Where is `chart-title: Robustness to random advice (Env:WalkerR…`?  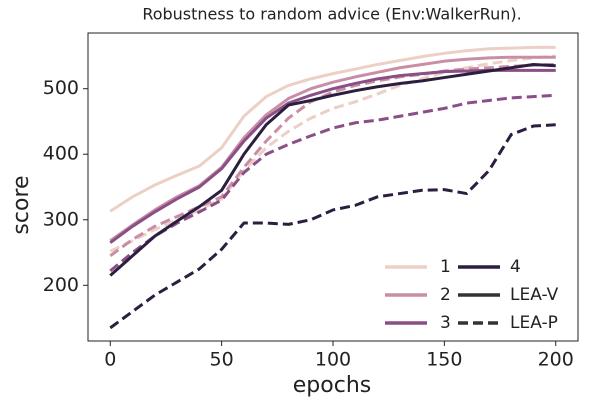
chart-title: Robustness to random advice (Env:WalkerR… is located at coordinates (331, 14).